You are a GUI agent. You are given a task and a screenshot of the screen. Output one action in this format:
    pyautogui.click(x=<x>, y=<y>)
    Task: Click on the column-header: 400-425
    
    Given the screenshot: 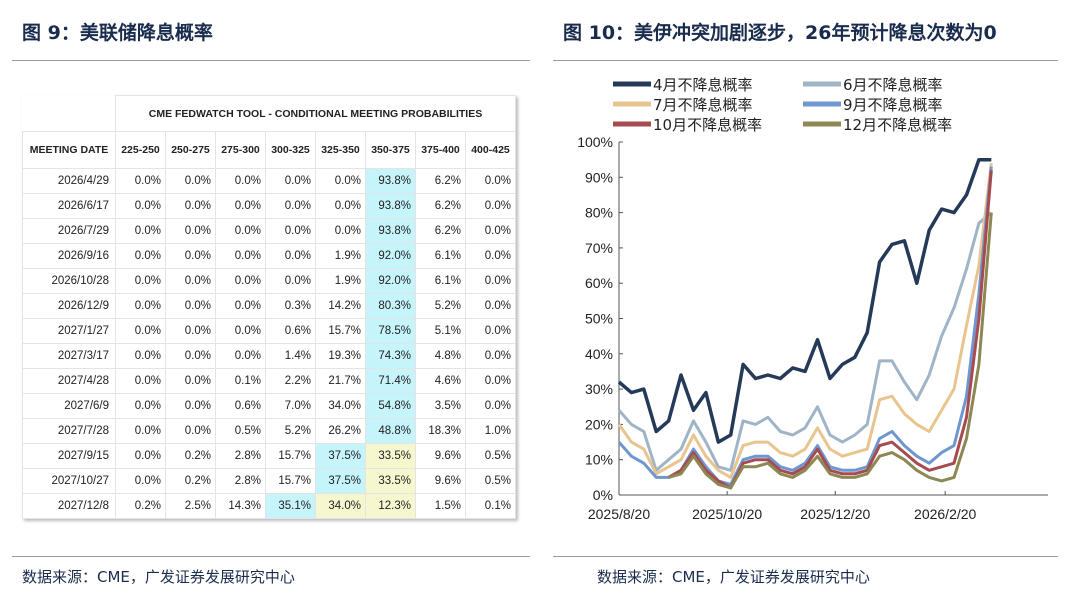 What is the action you would take?
    pyautogui.click(x=490, y=150)
    